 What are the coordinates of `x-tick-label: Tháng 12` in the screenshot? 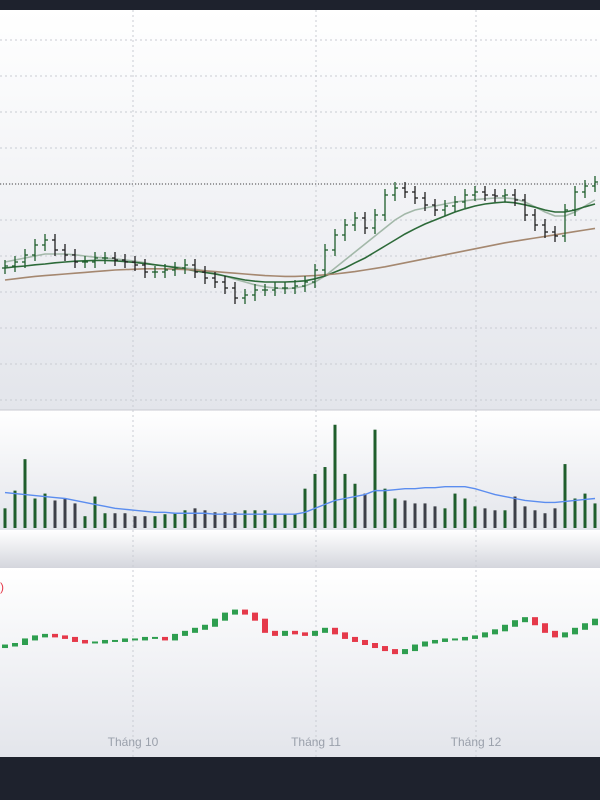 It's located at (476, 742).